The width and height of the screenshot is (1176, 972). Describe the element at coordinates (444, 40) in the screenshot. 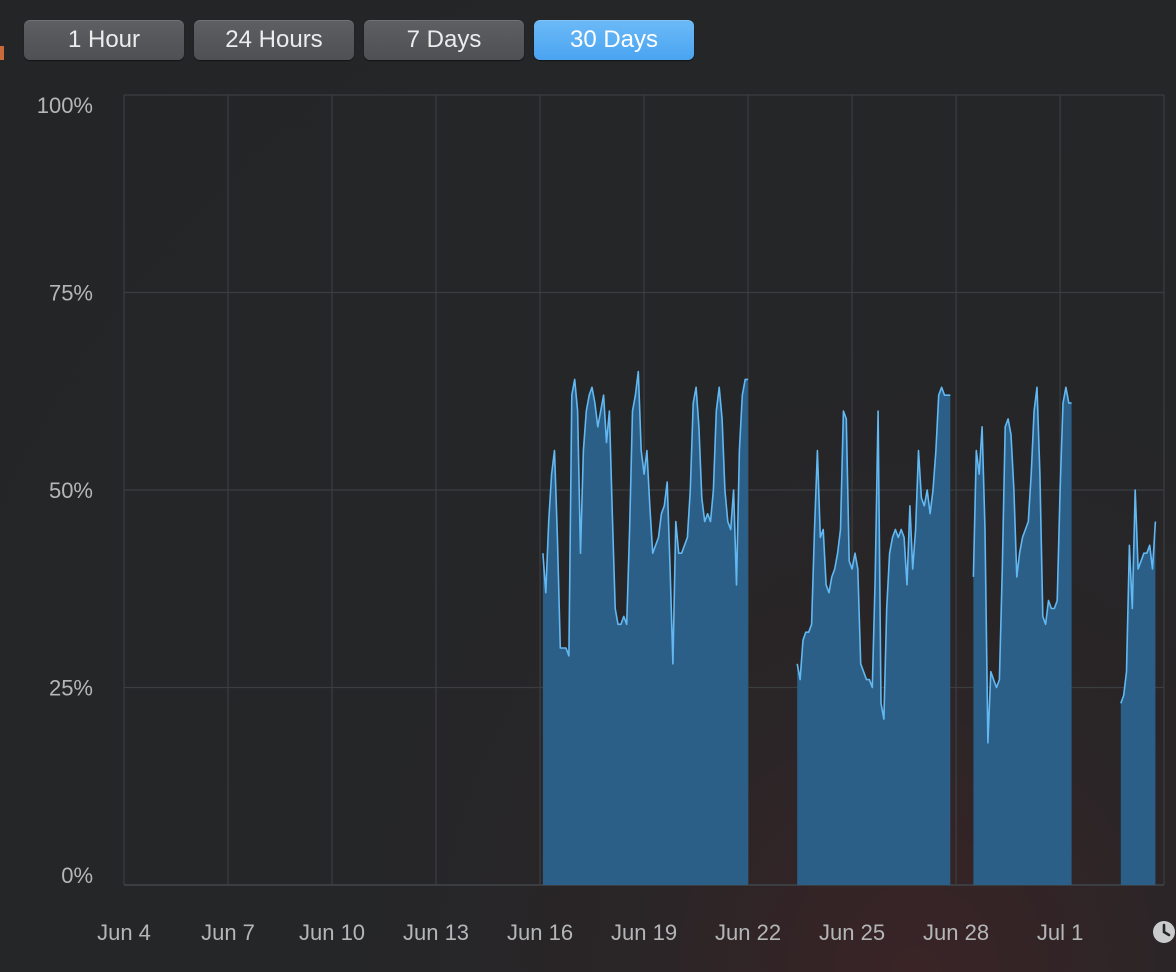

I see `tab-7-days: 7 Days` at that location.